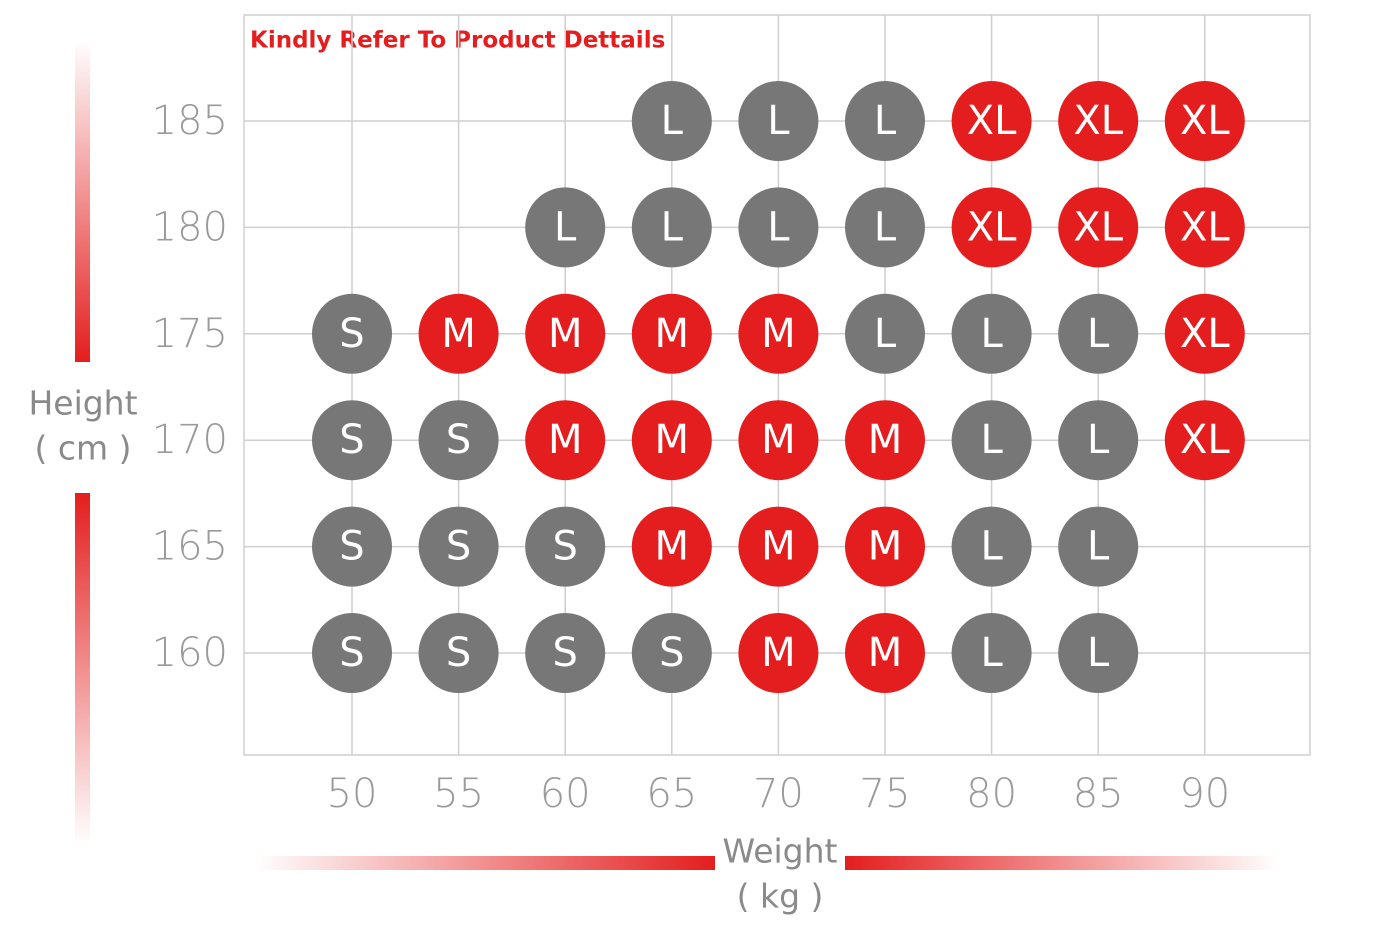  What do you see at coordinates (885, 794) in the screenshot?
I see `x-tick-label: 75` at bounding box center [885, 794].